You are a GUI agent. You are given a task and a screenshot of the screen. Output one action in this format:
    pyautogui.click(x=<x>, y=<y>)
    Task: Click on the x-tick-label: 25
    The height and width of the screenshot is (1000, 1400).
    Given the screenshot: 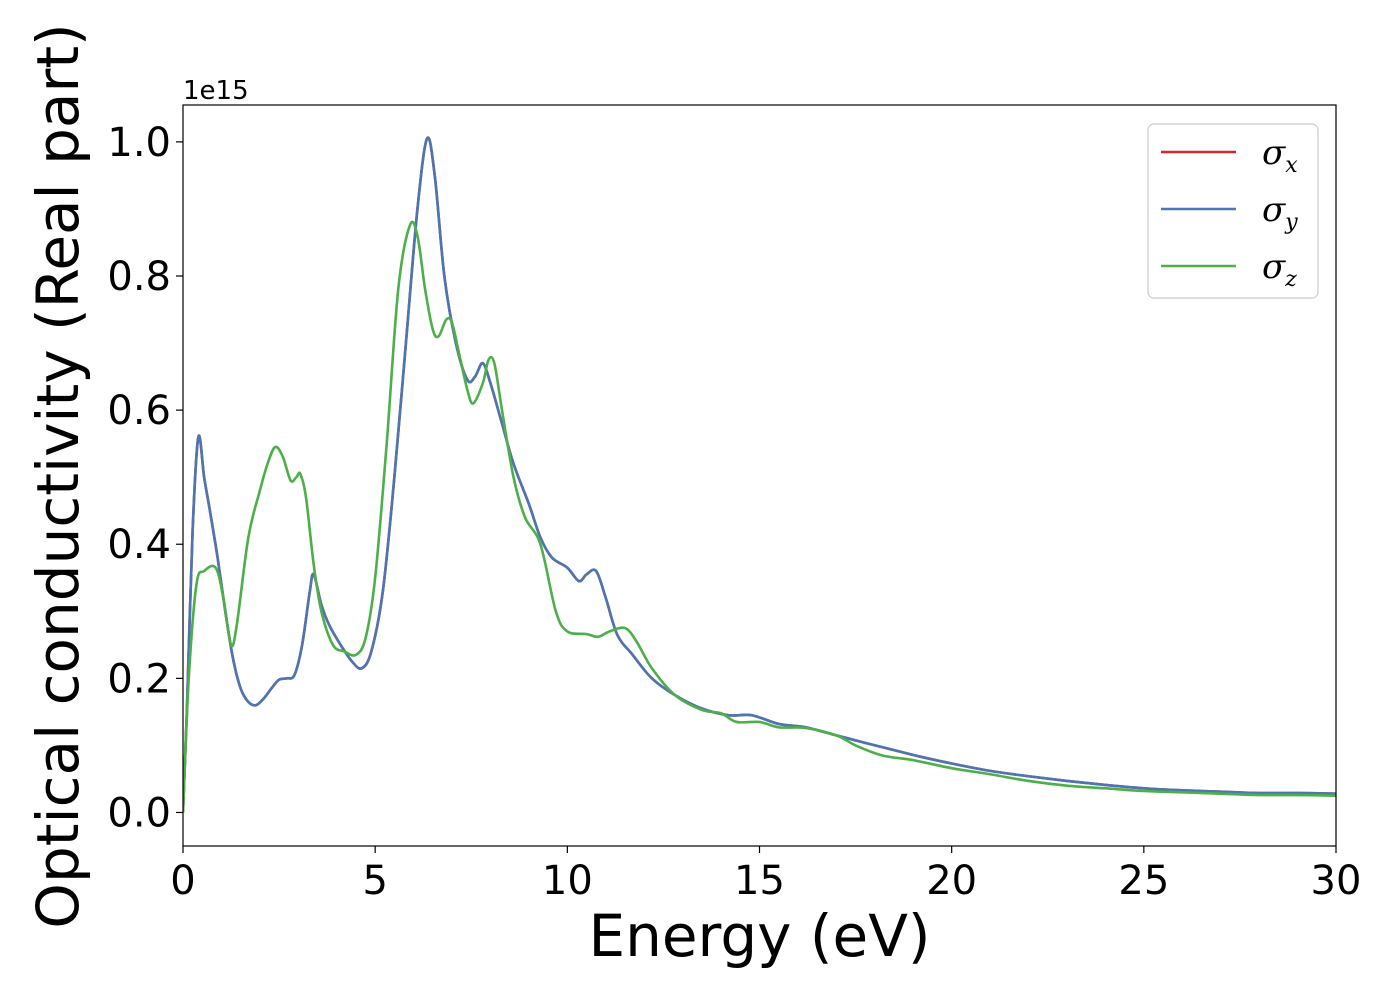 What is the action you would take?
    pyautogui.click(x=1143, y=881)
    